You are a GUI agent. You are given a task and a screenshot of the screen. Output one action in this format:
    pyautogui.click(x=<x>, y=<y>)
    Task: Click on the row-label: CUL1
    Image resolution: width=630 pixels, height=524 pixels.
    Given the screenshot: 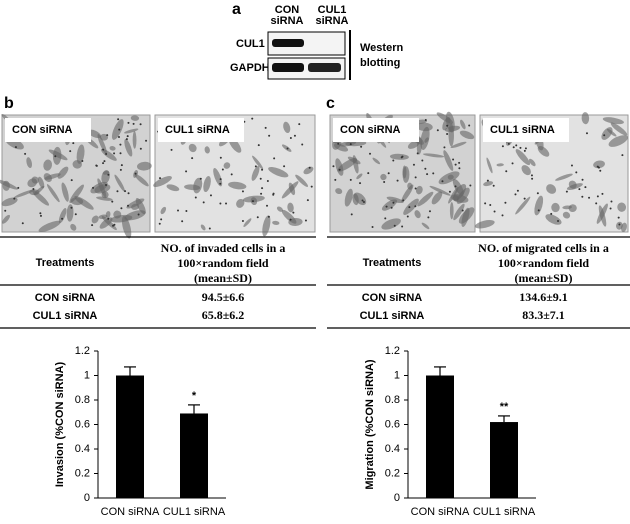 What is the action you would take?
    pyautogui.click(x=250, y=44)
    